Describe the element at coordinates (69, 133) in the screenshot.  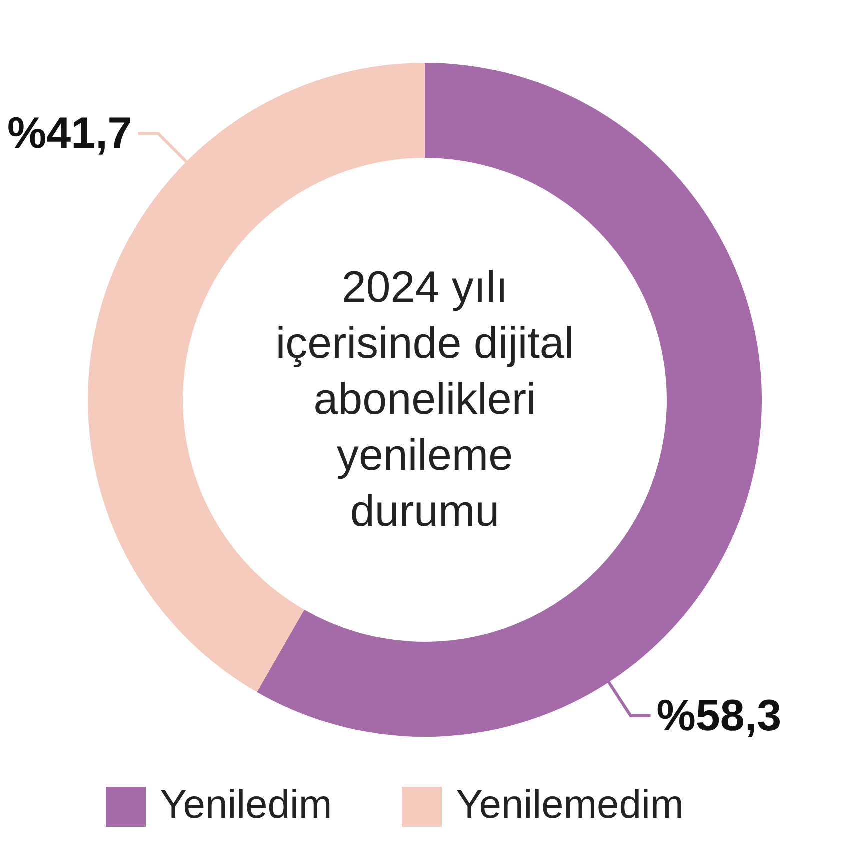
I see `data-label: %41,7` at that location.